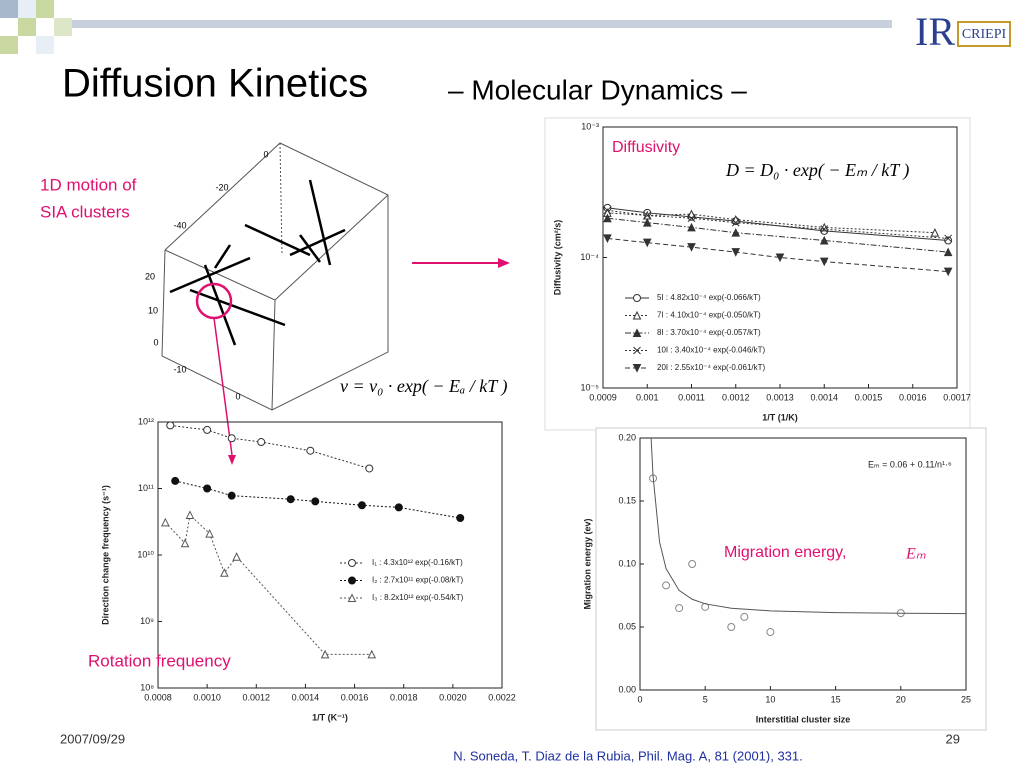 The height and width of the screenshot is (773, 1024). What do you see at coordinates (803, 719) in the screenshot?
I see `x-axis-label: Interstitial cluster size` at bounding box center [803, 719].